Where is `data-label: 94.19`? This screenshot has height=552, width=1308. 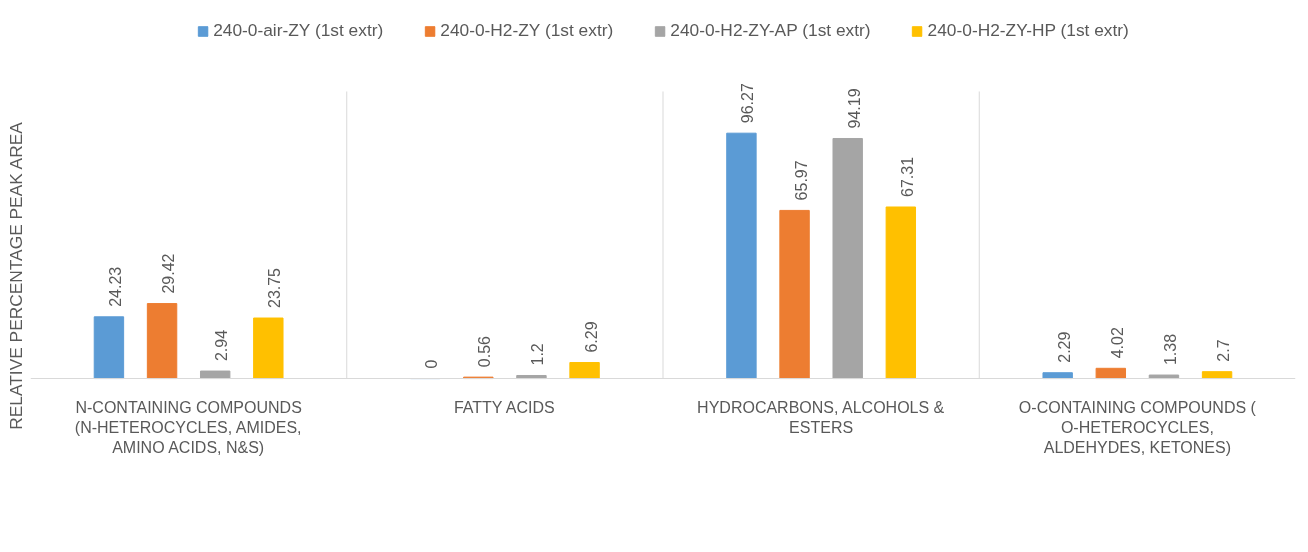
data-label: 94.19 is located at coordinates (854, 108).